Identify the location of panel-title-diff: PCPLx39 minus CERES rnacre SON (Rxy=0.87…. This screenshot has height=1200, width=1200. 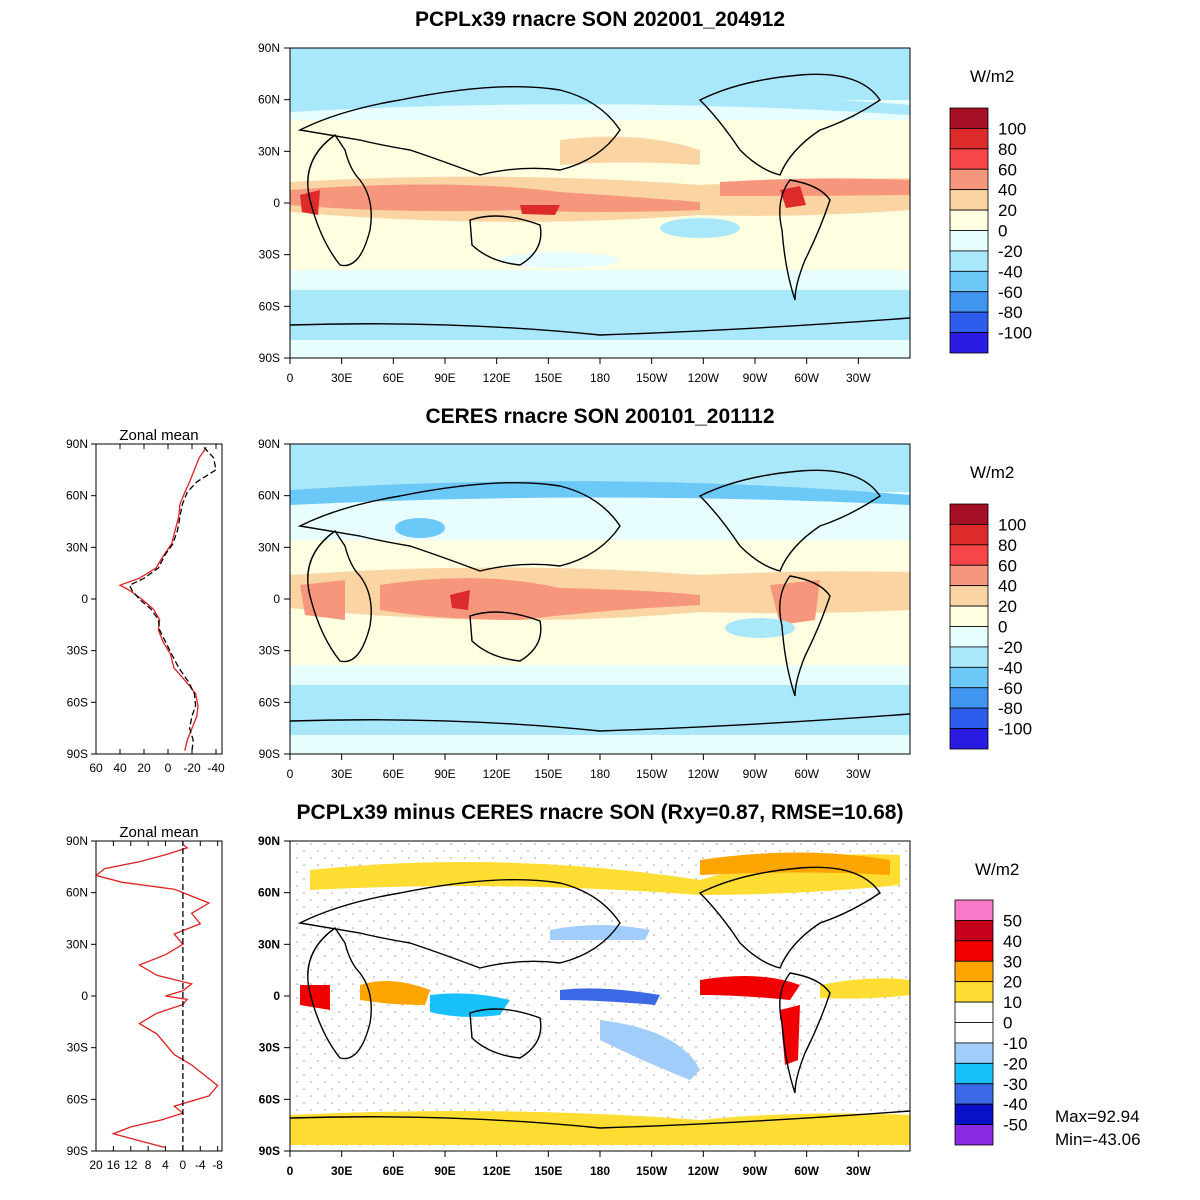
(600, 812).